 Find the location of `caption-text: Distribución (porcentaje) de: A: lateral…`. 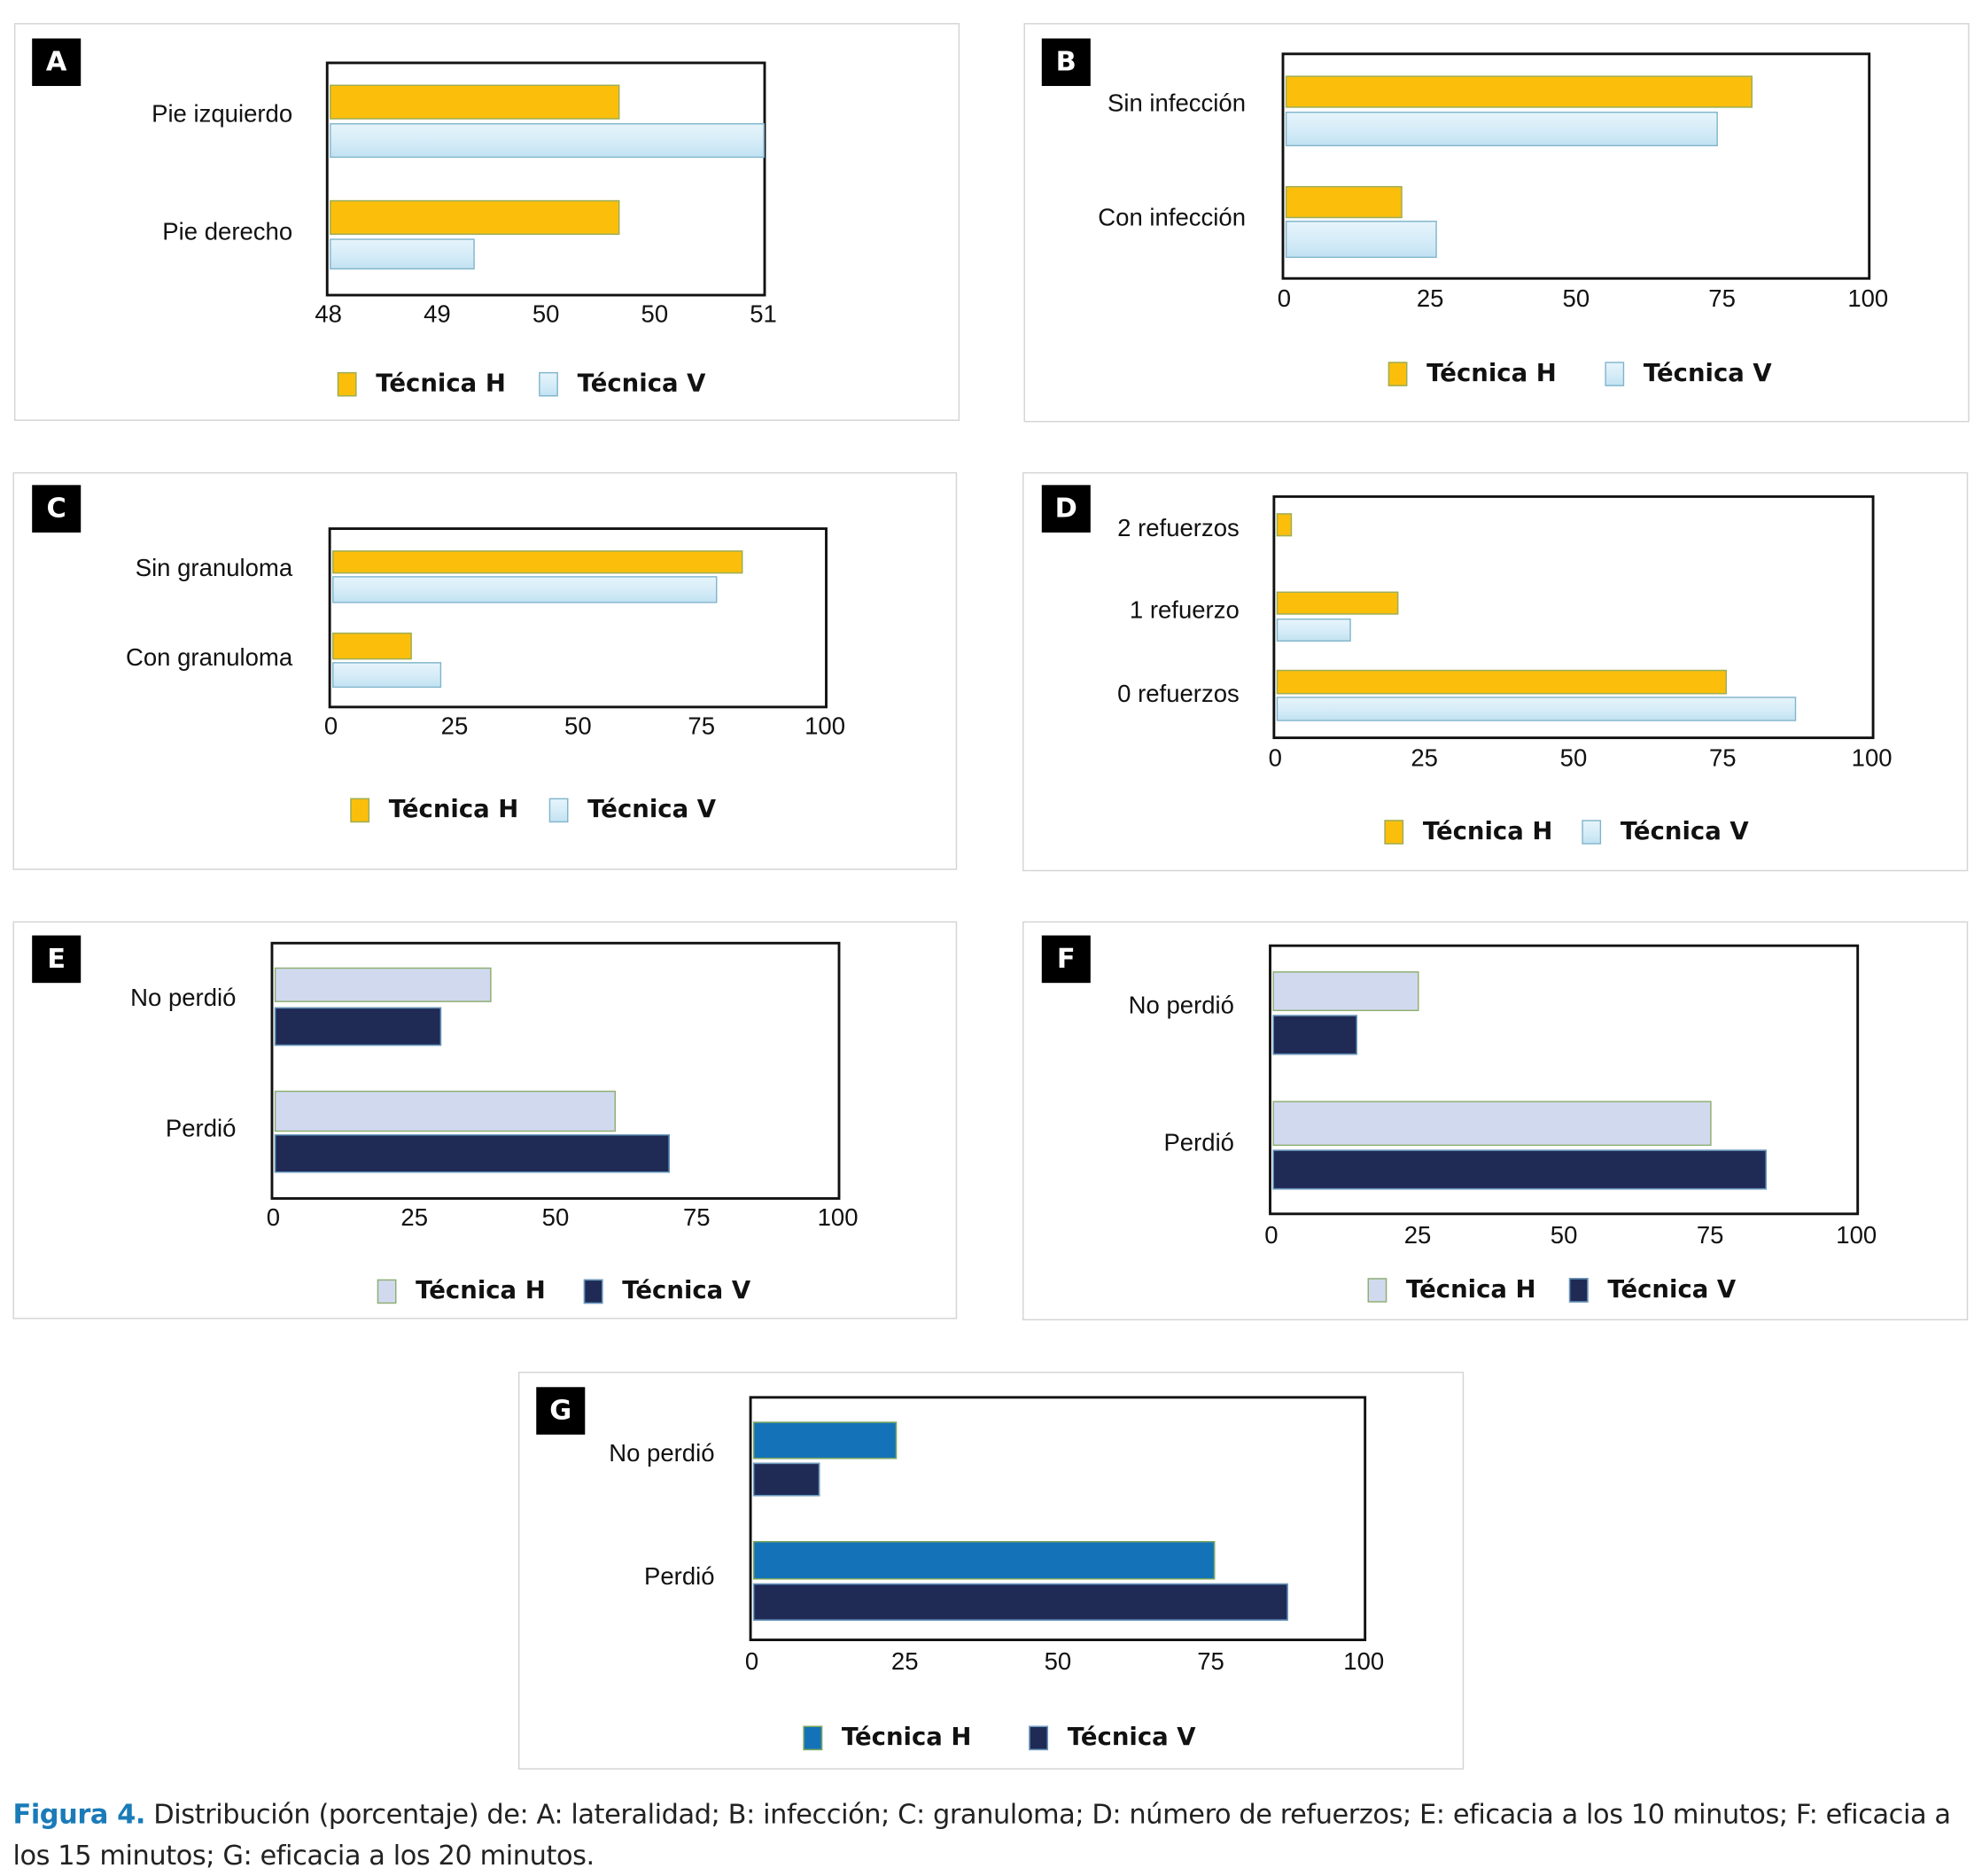

caption-text: Distribución (porcentaje) de: A: lateral… is located at coordinates (981, 1835).